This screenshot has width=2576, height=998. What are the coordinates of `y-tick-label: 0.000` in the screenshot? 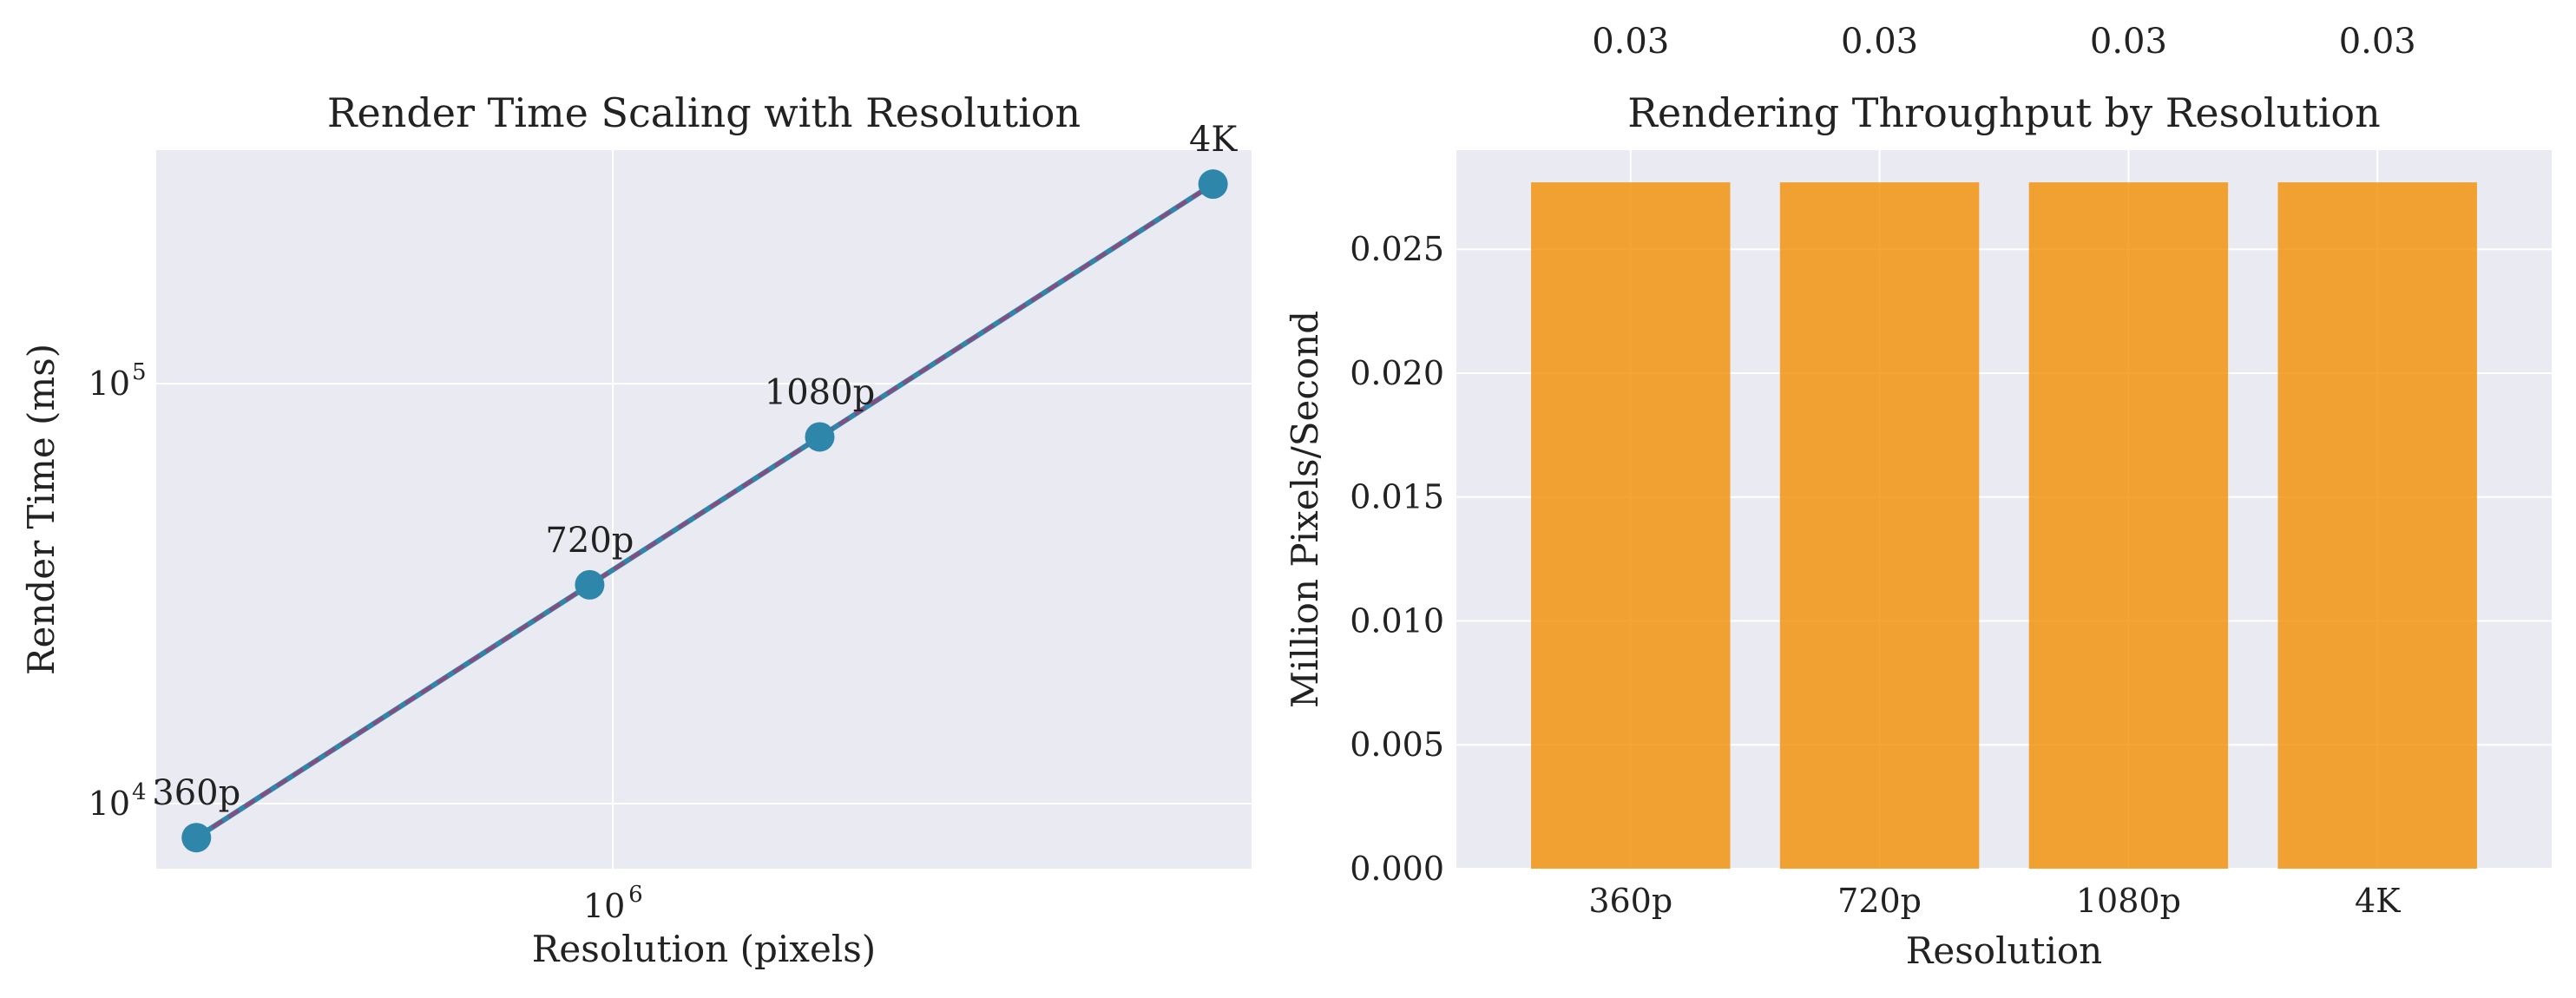 It's located at (1397, 869).